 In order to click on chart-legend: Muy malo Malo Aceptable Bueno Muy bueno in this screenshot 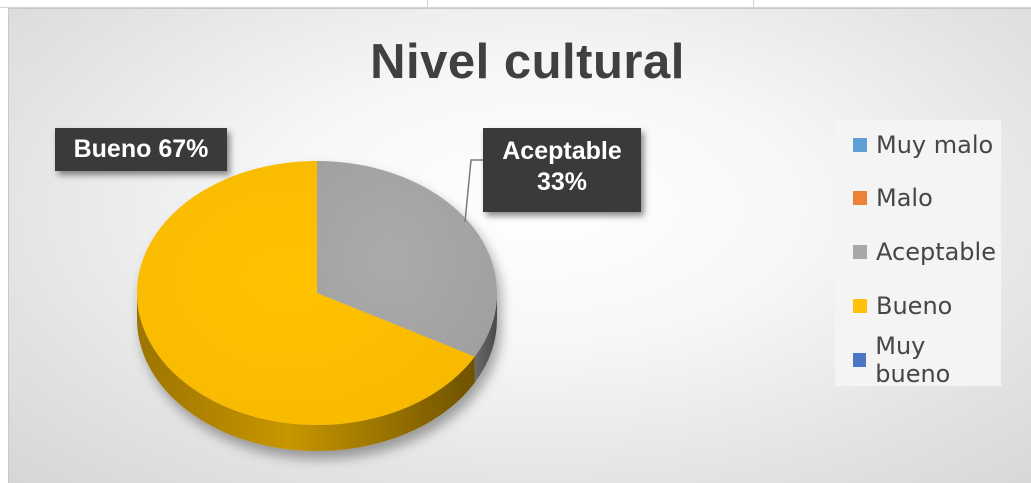, I will do `click(918, 254)`.